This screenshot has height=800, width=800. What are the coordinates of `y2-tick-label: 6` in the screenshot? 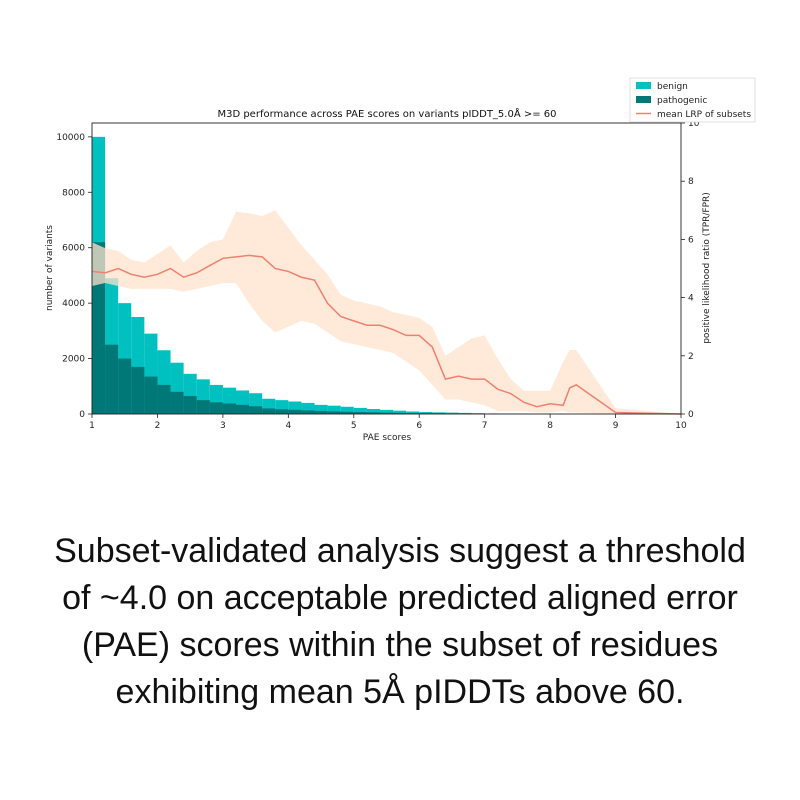 It's located at (691, 240).